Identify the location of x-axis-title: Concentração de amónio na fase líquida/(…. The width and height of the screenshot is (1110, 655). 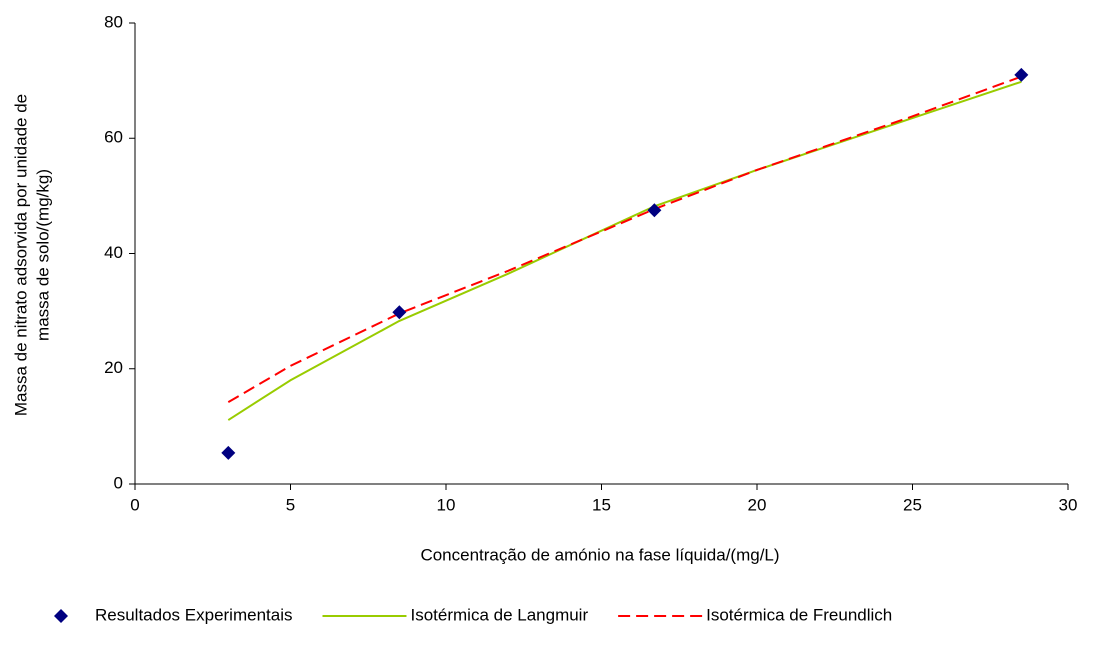
(599, 554).